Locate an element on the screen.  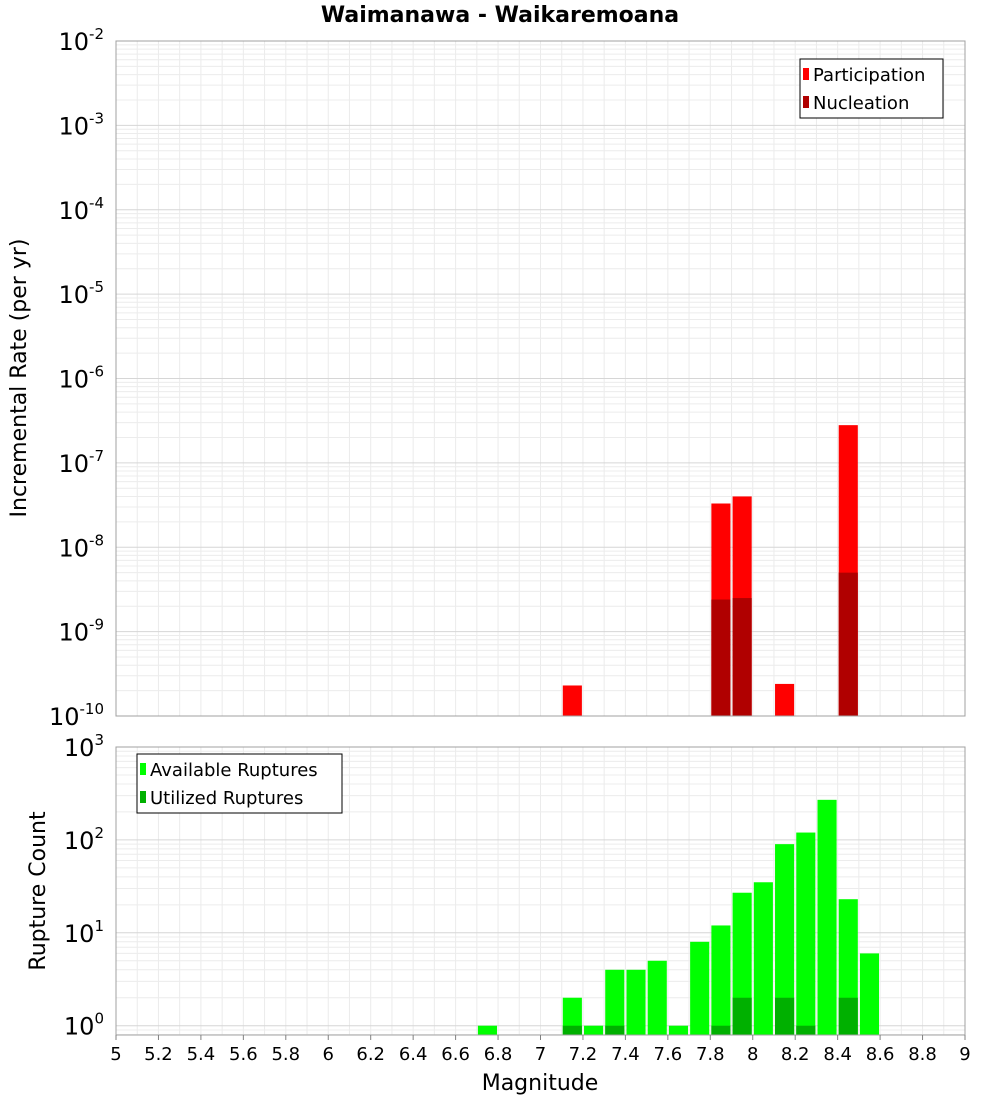
y-tick-exponent: 3 is located at coordinates (99, 740).